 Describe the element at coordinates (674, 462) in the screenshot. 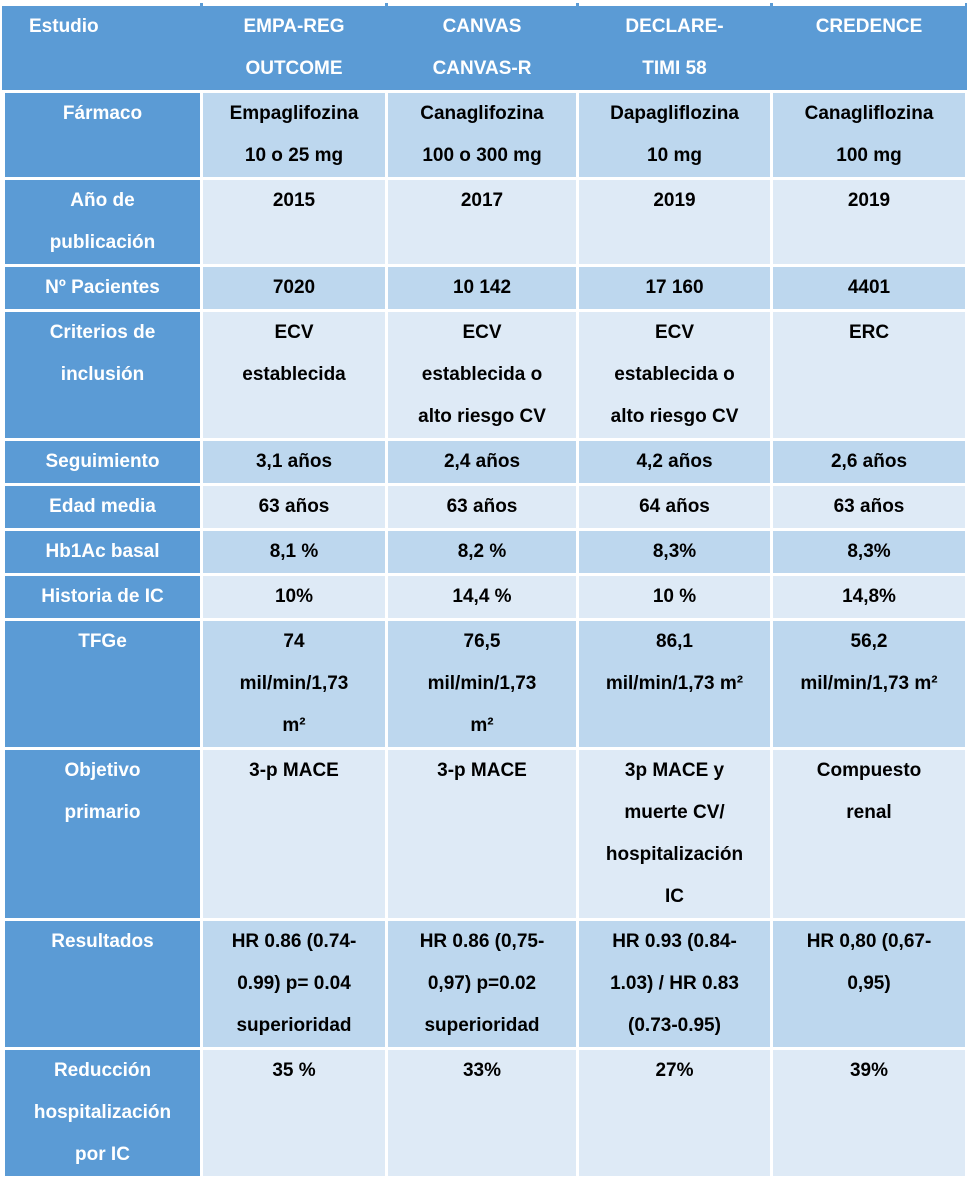

I see `table-cell: 4,2 años` at that location.